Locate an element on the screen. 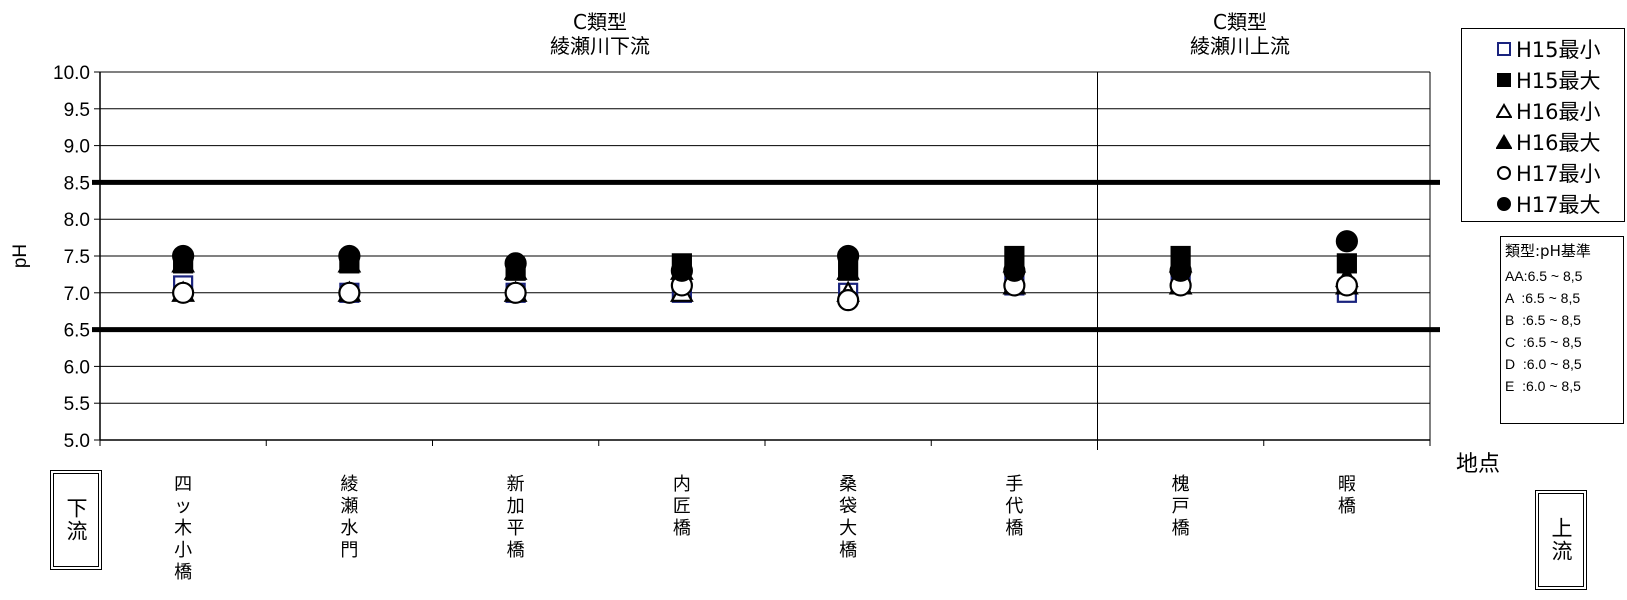 This screenshot has height=600, width=1627. y-tick-label: 5.5 is located at coordinates (77, 404).